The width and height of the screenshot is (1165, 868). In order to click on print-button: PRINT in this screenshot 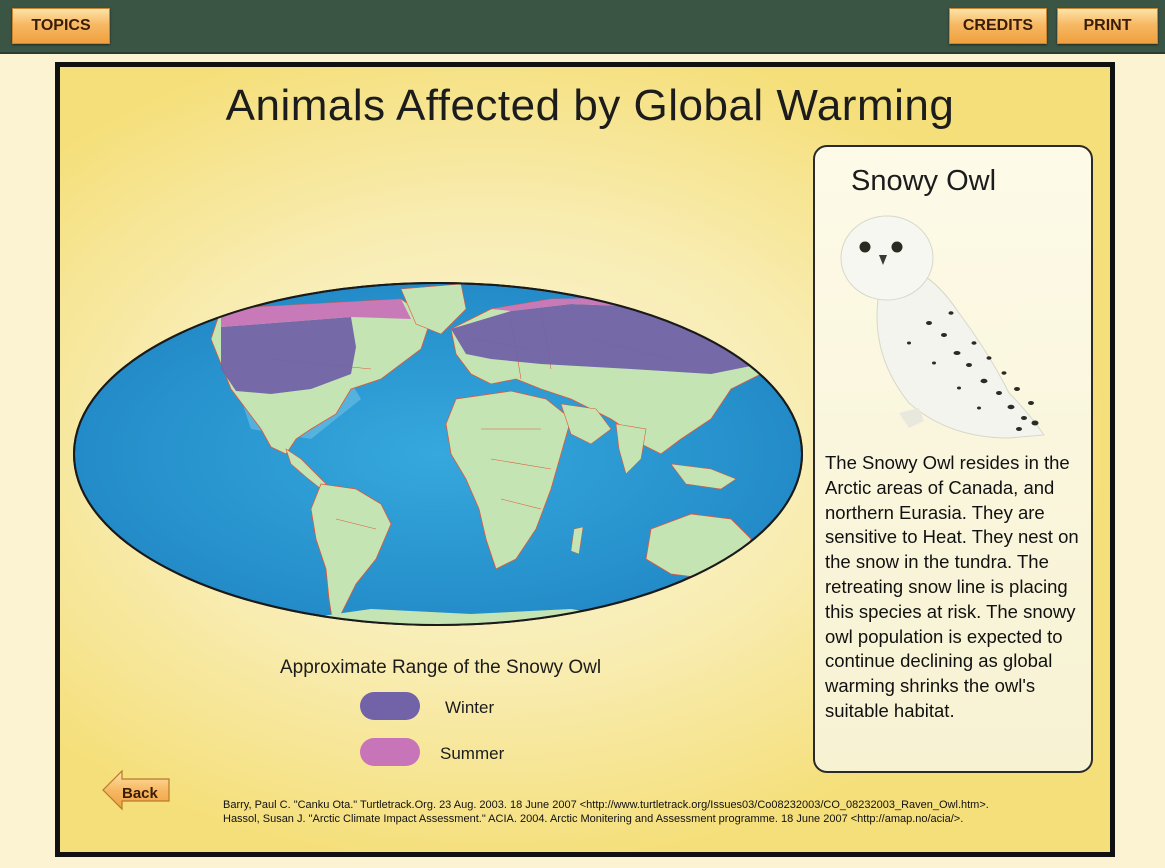, I will do `click(1107, 26)`.